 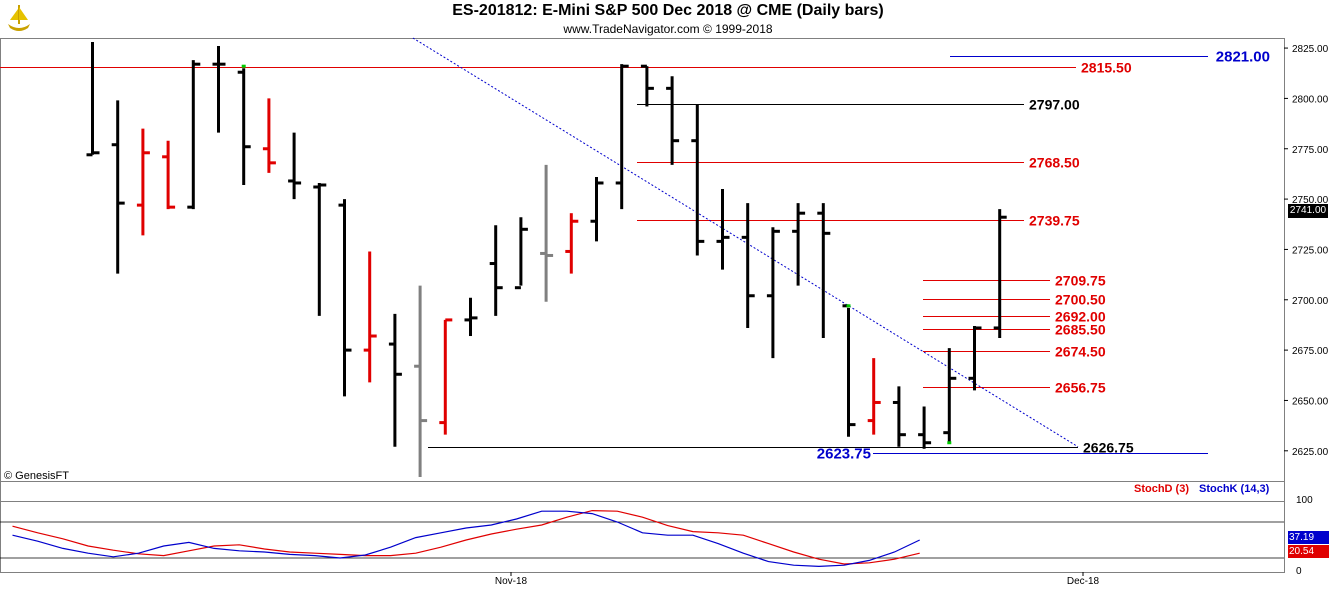 I want to click on y-tick-label: 2800.00, so click(x=1310, y=99).